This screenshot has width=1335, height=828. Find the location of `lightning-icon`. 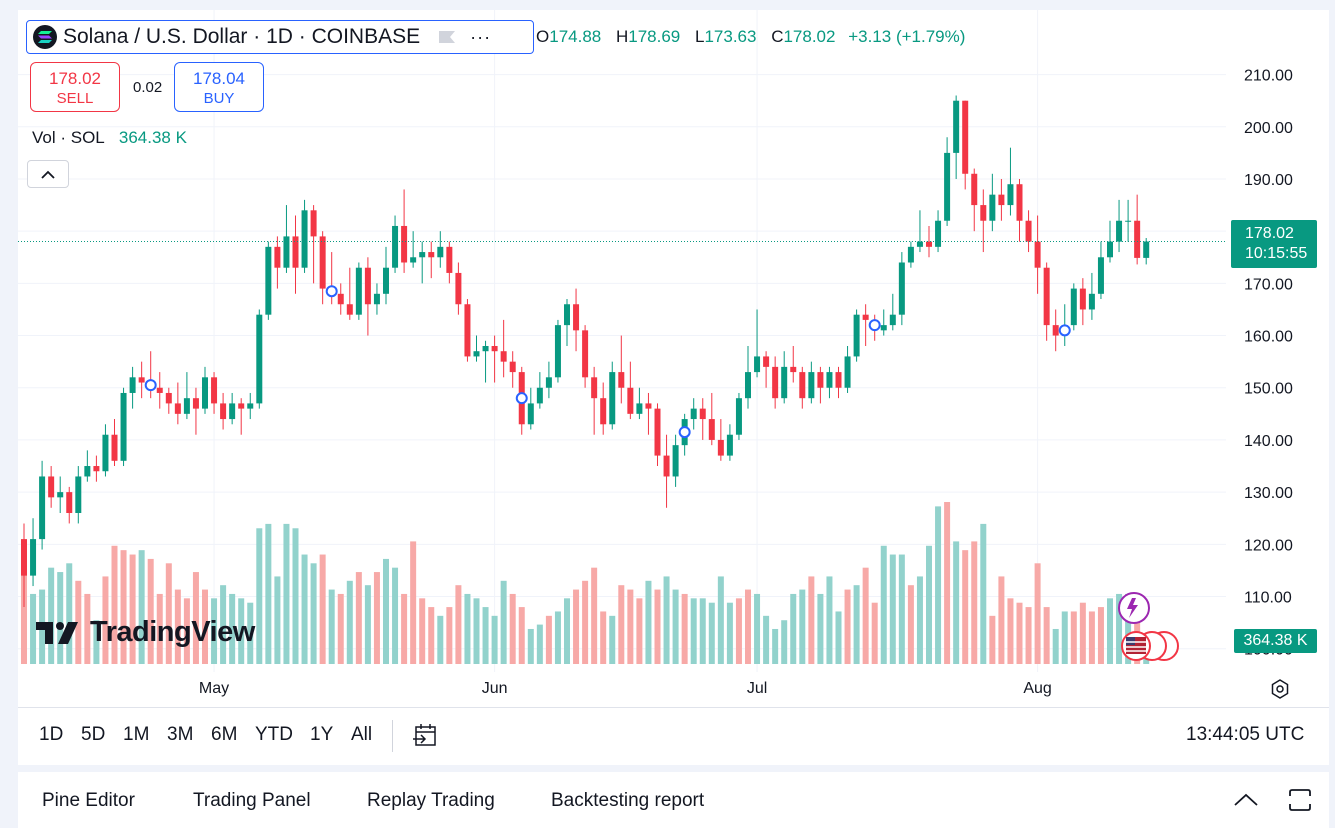

lightning-icon is located at coordinates (1132, 608).